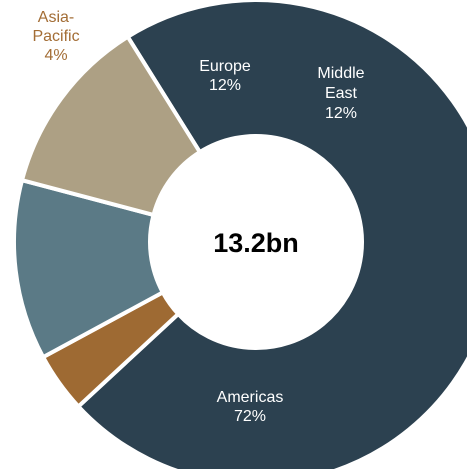 Image resolution: width=467 pixels, height=469 pixels. I want to click on slice-label-2: Europe 12%, so click(225, 76).